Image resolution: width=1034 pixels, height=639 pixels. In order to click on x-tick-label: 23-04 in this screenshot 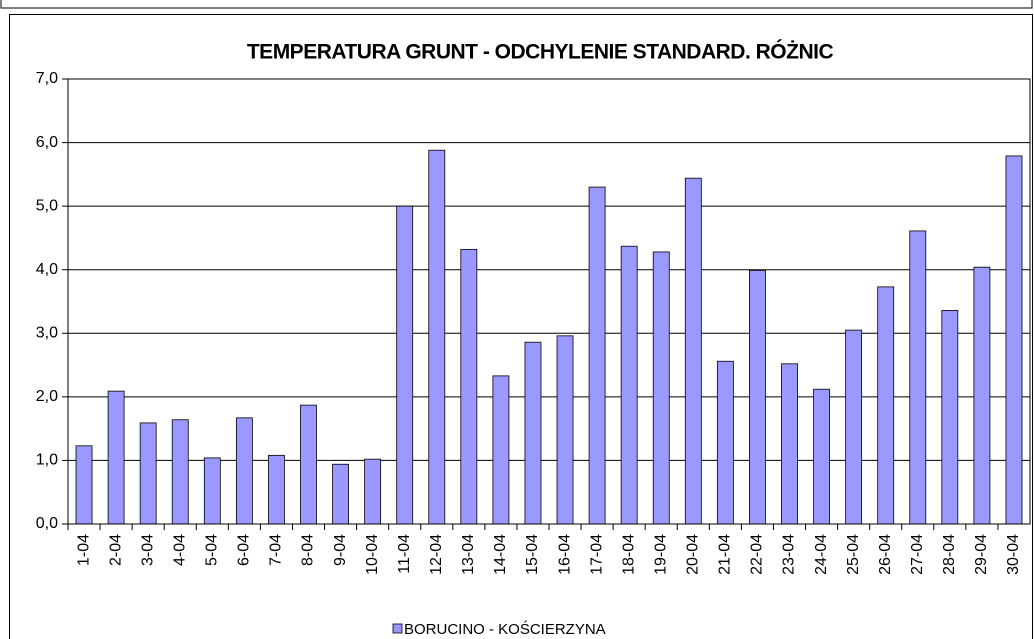, I will do `click(789, 554)`.